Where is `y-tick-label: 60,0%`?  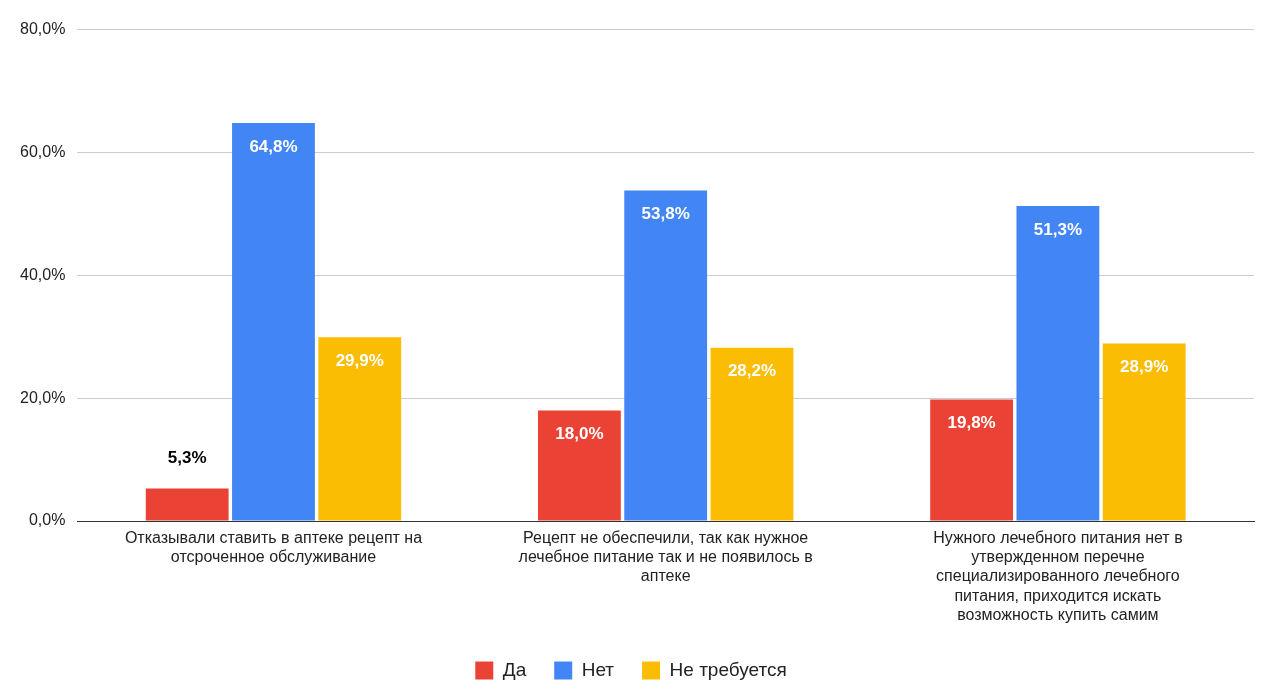
y-tick-label: 60,0% is located at coordinates (42, 151).